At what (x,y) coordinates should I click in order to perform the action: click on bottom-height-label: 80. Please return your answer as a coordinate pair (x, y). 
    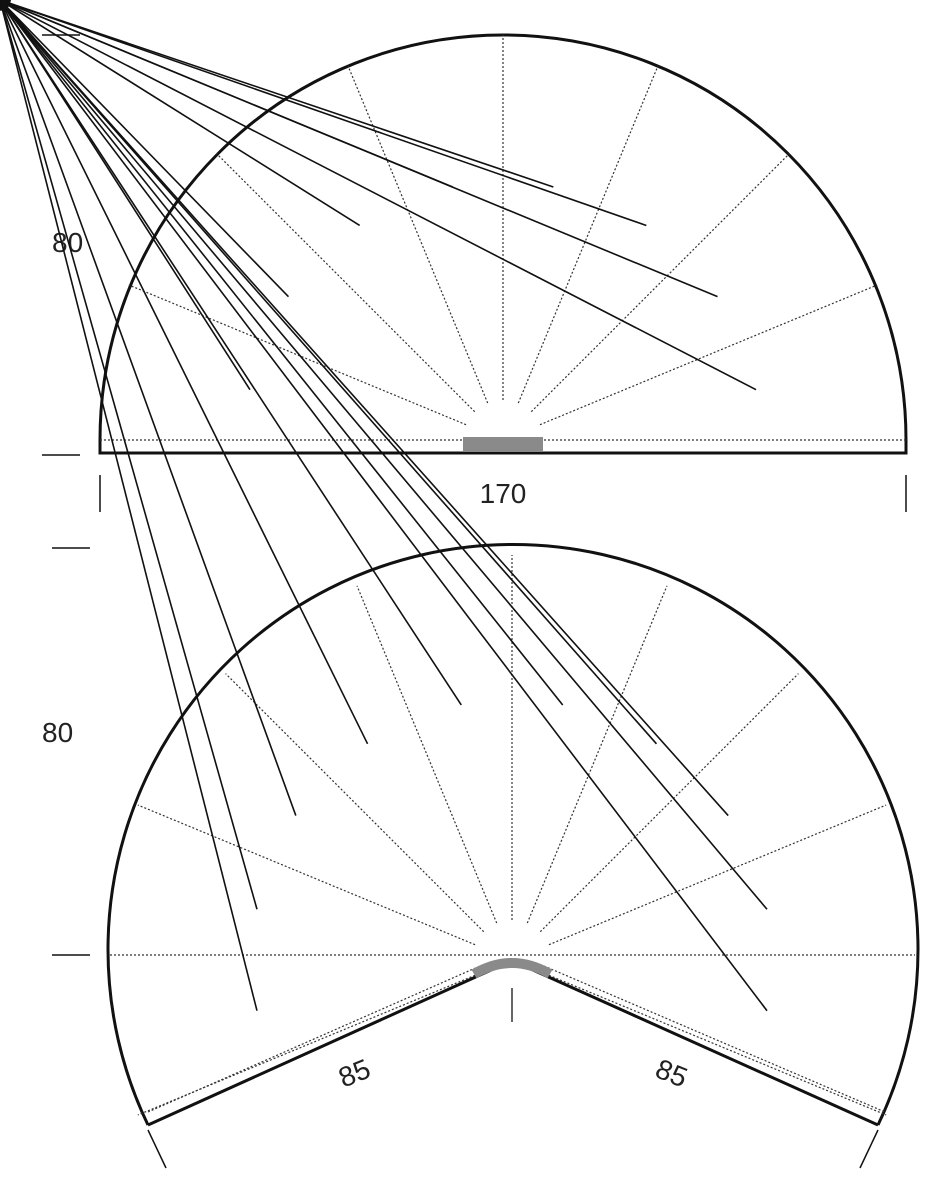
    Looking at the image, I should click on (57, 732).